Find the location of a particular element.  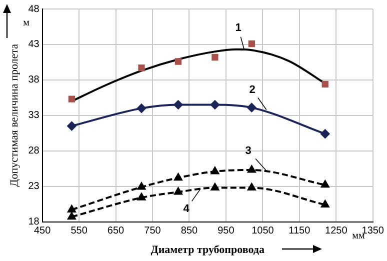

x-tick-label: 650 is located at coordinates (116, 231).